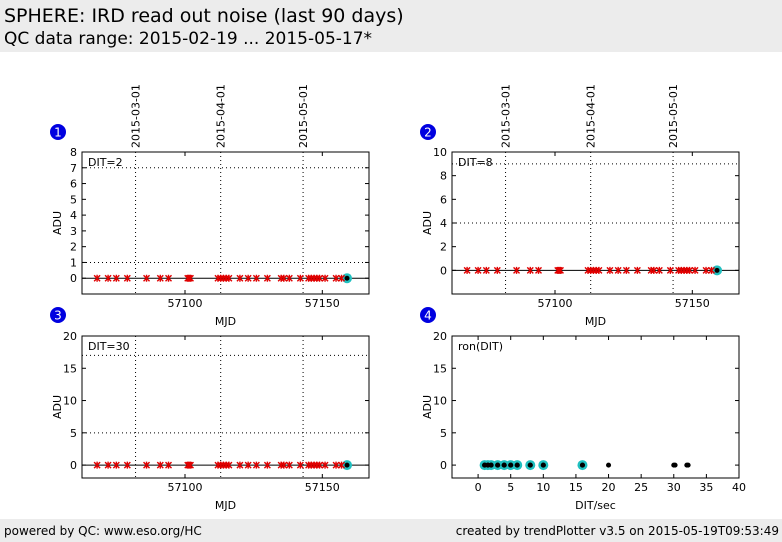 Image resolution: width=782 pixels, height=542 pixels. I want to click on plot-frame, so click(595, 407).